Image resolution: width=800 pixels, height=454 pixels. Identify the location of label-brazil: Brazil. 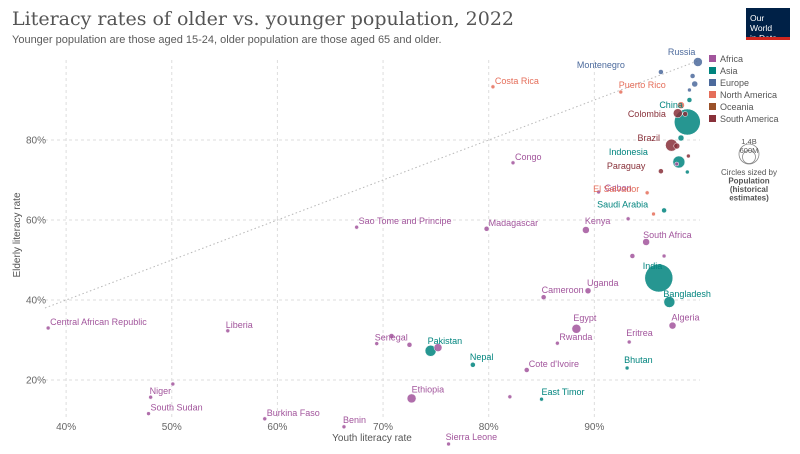
(648, 138).